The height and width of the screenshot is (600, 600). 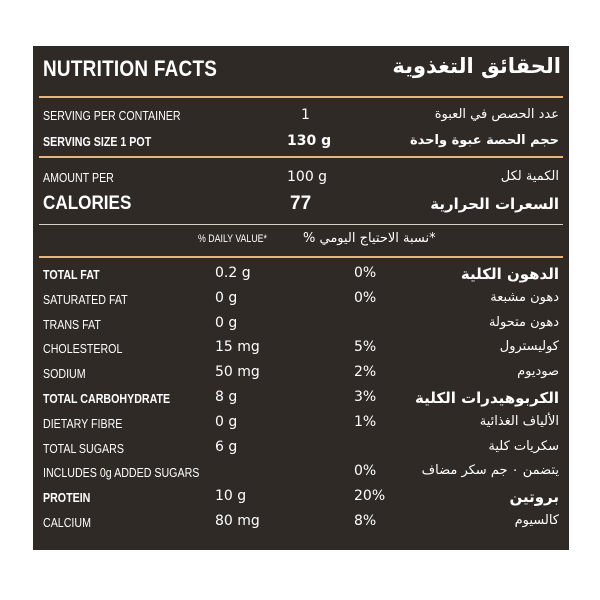 I want to click on nutrient-label-ar: كوليسترول, so click(x=529, y=347).